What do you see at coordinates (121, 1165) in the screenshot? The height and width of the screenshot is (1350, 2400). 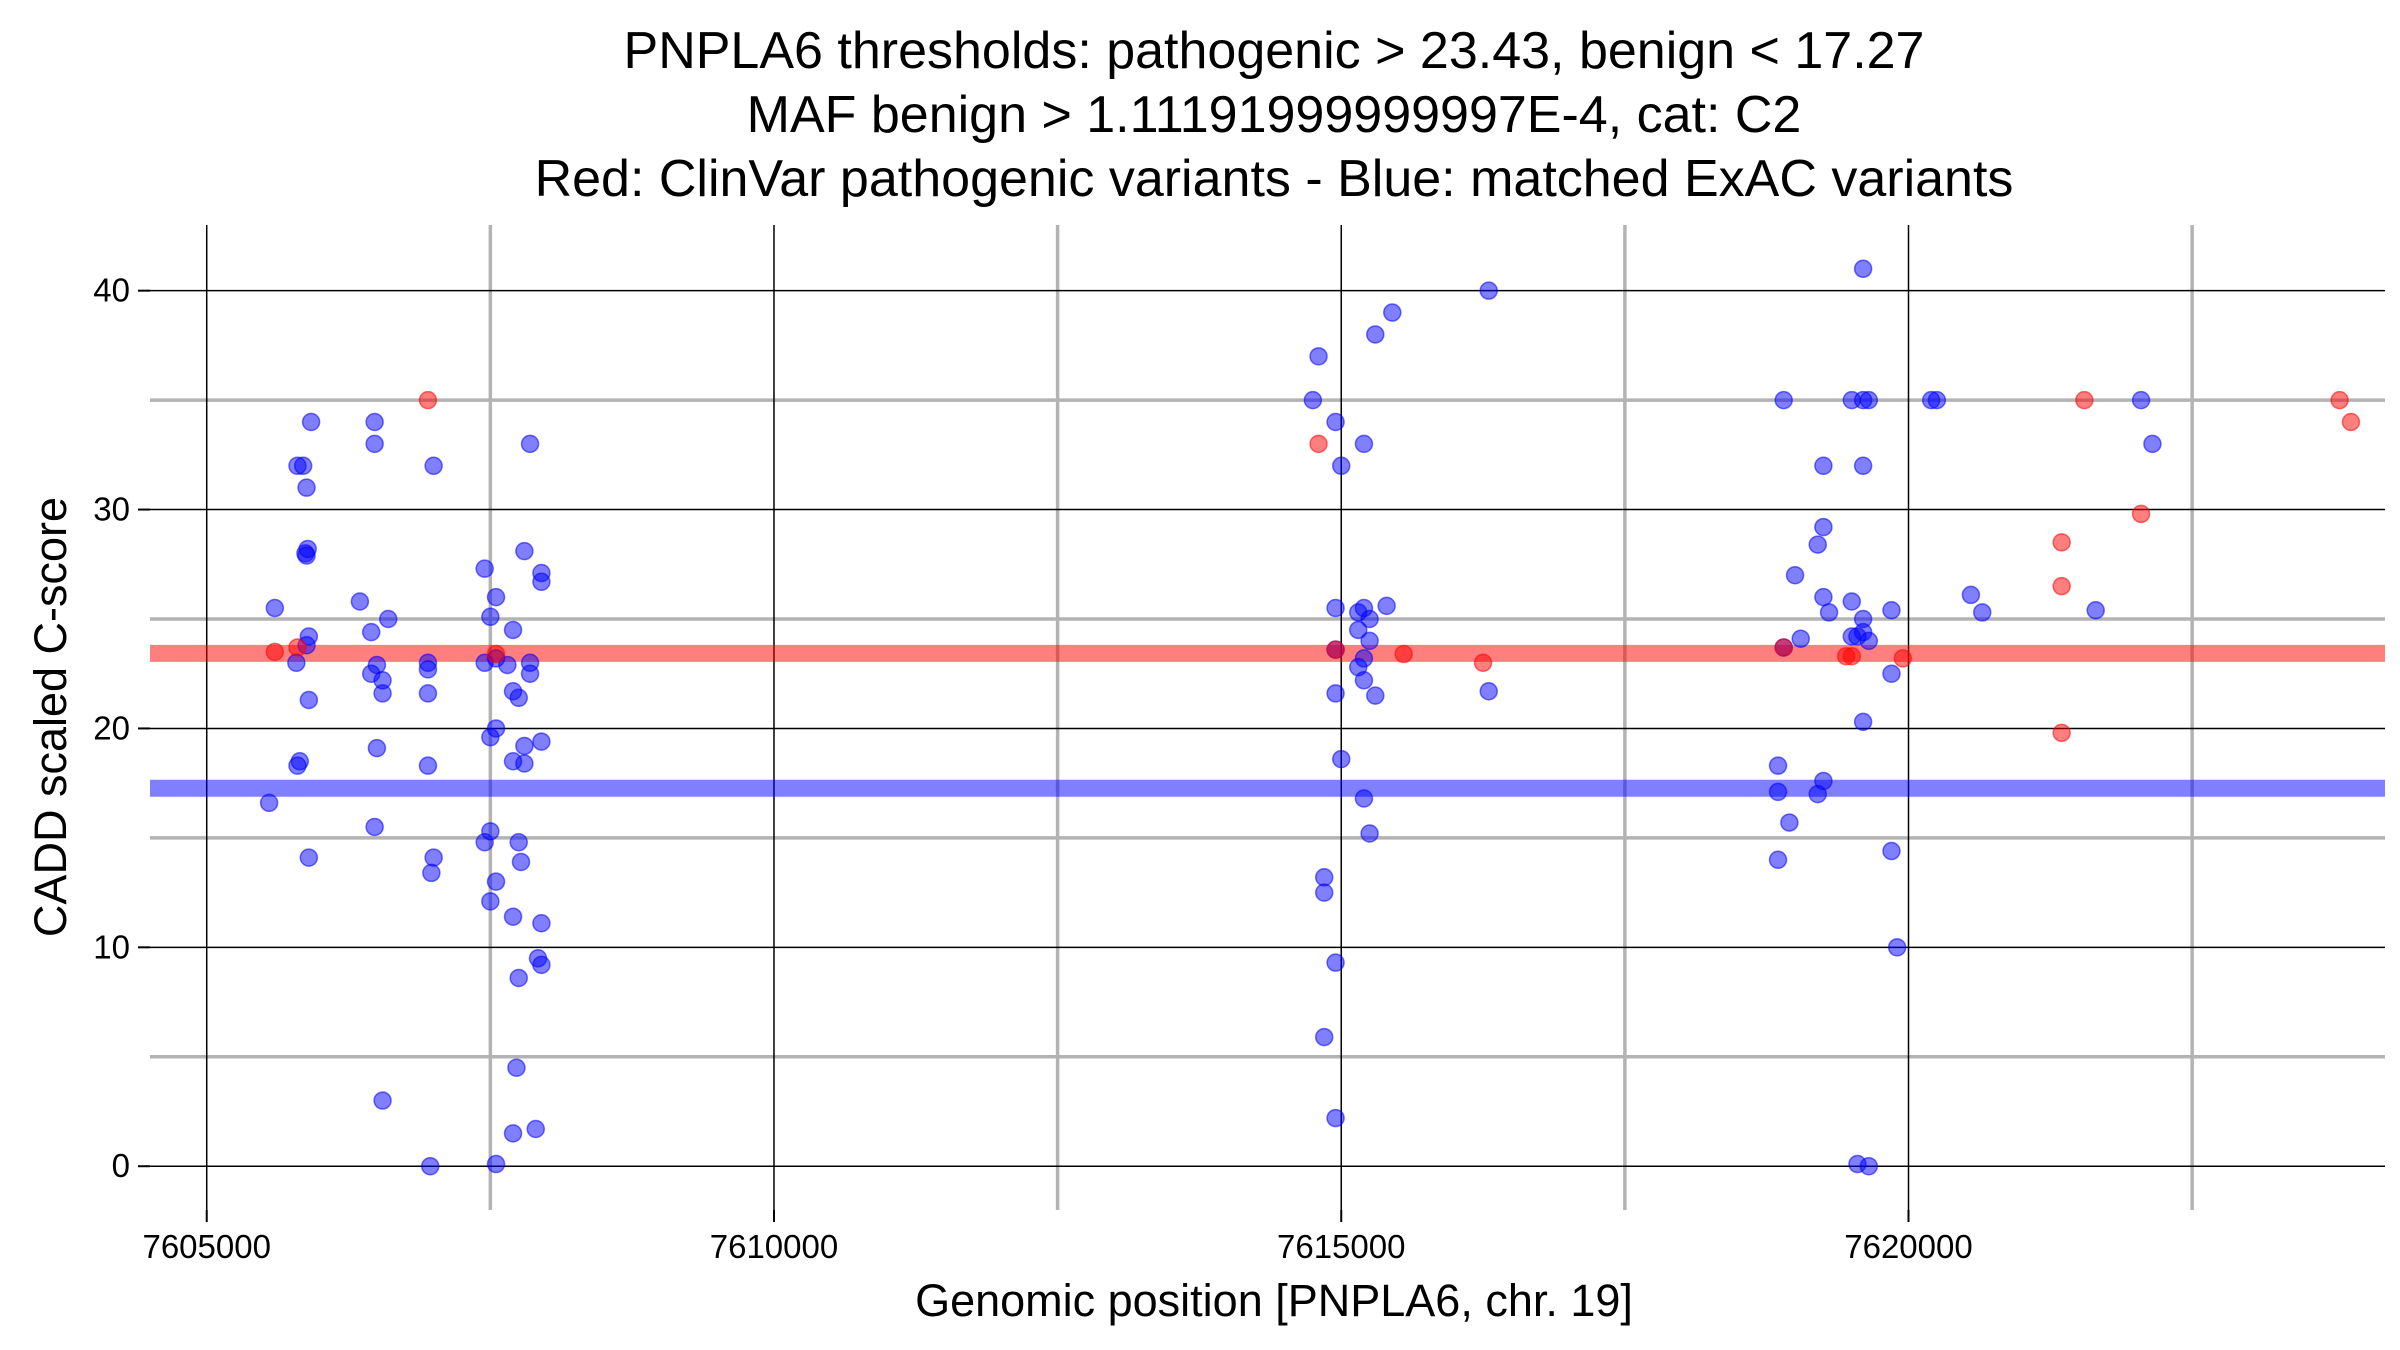 I see `y-tick-label: 0` at bounding box center [121, 1165].